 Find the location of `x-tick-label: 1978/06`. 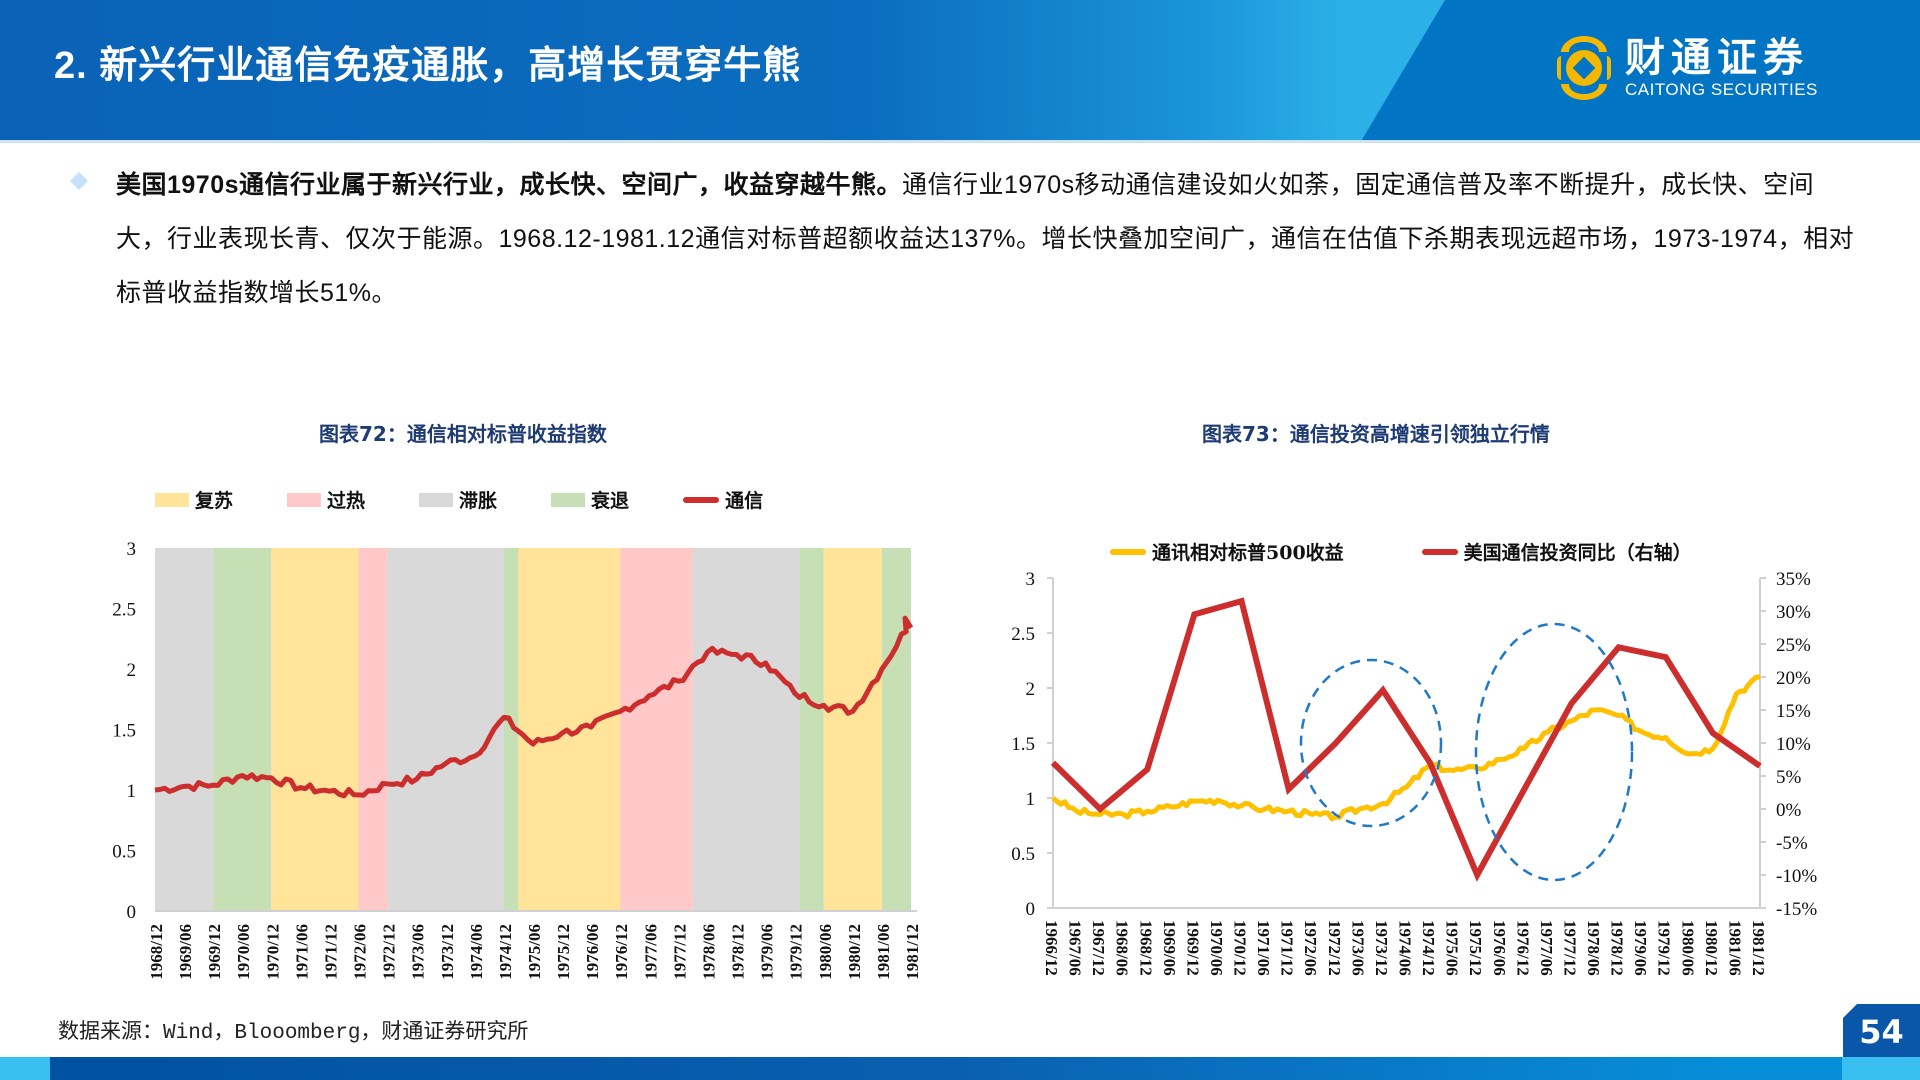

x-tick-label: 1978/06 is located at coordinates (708, 952).